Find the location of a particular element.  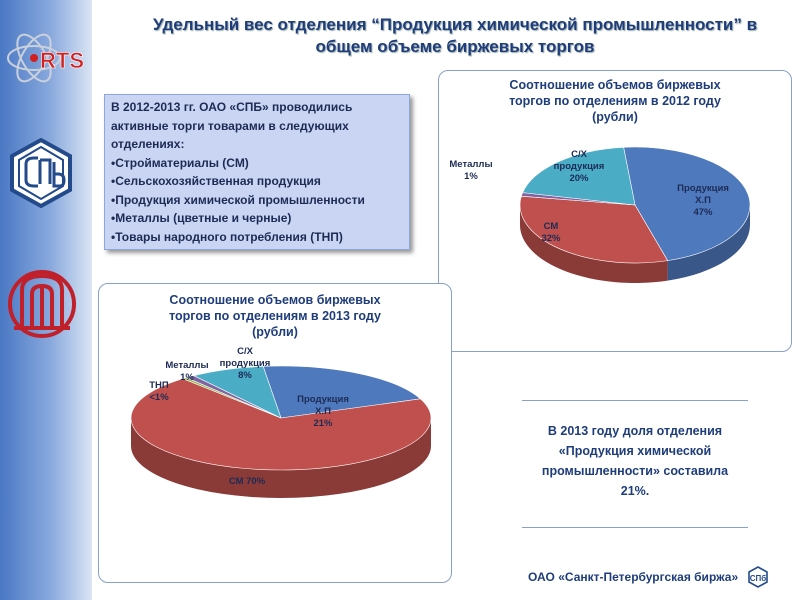

pie-label-line: 20% is located at coordinates (579, 178).